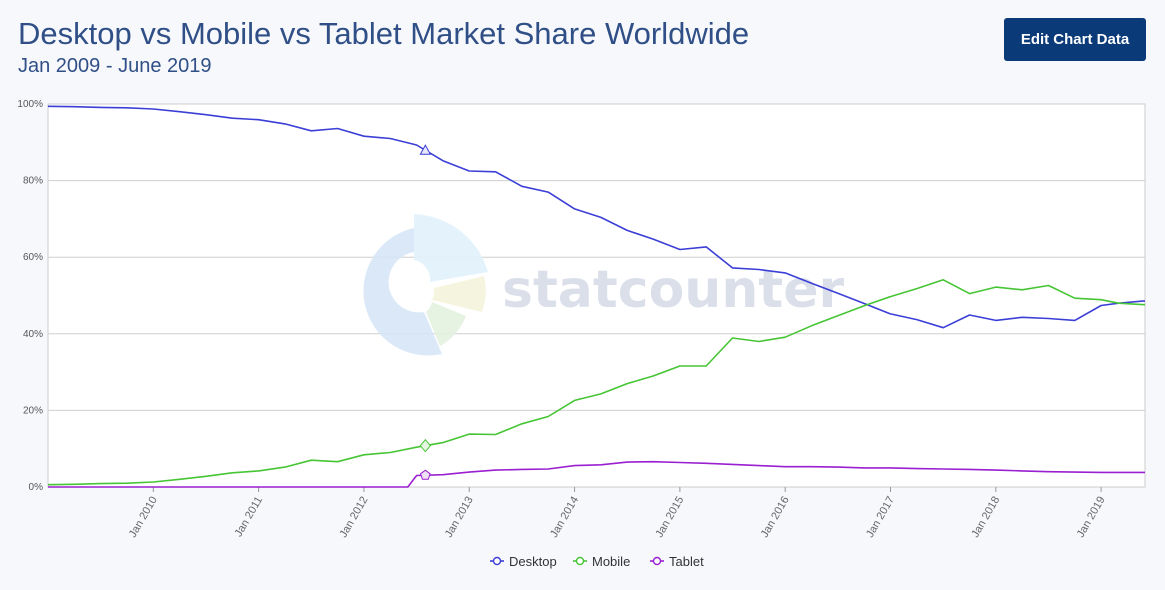 The height and width of the screenshot is (590, 1165). What do you see at coordinates (611, 561) in the screenshot?
I see `legend-label: Mobile` at bounding box center [611, 561].